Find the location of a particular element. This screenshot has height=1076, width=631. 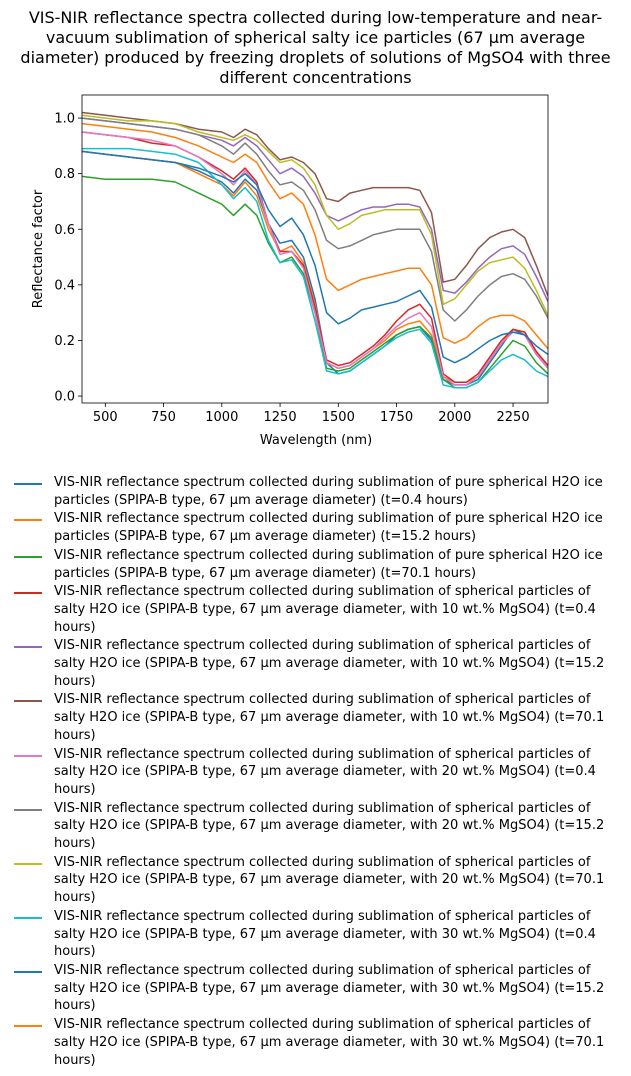

x-tick-label: 1500 is located at coordinates (338, 417).